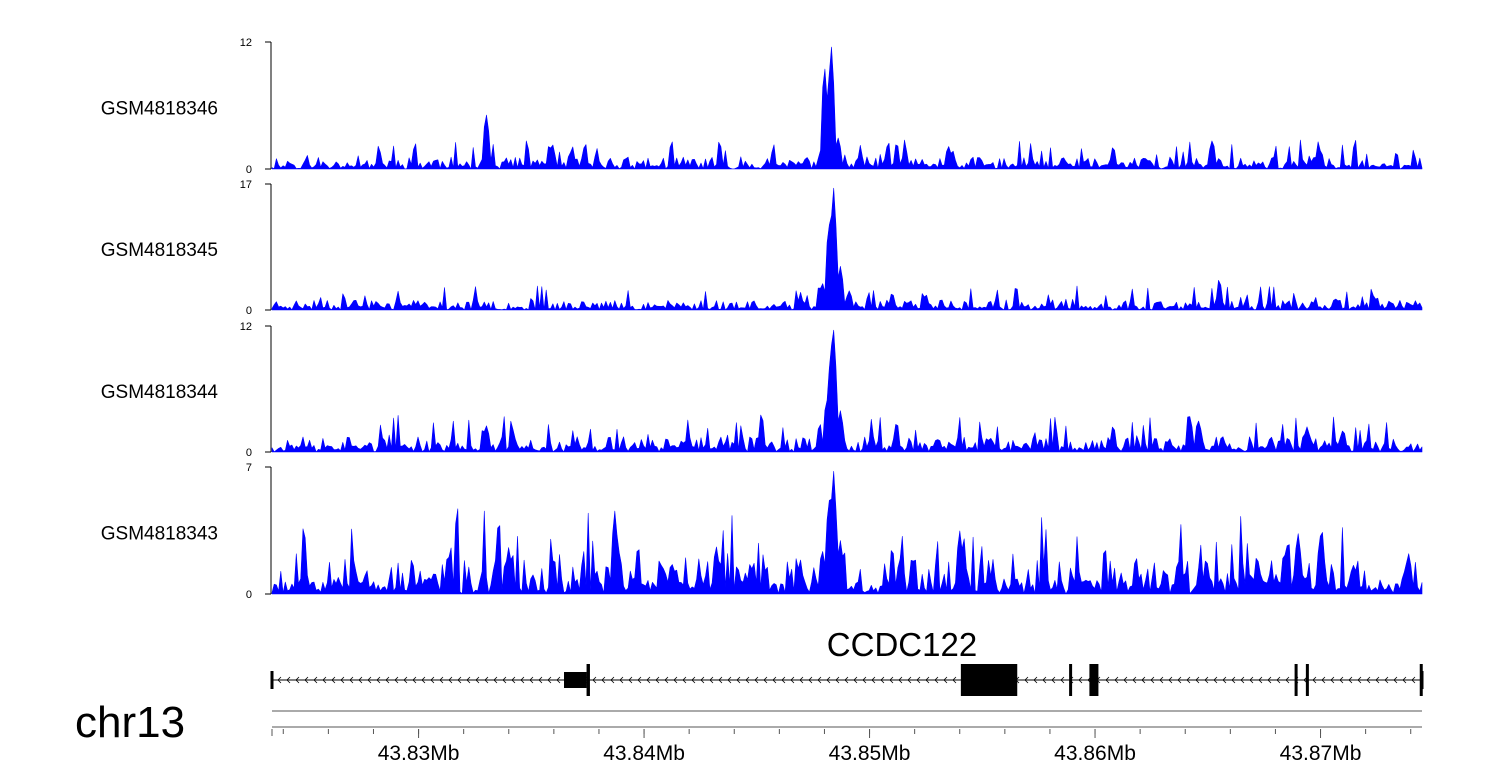  I want to click on y-tick-label-max: 7, so click(249, 468).